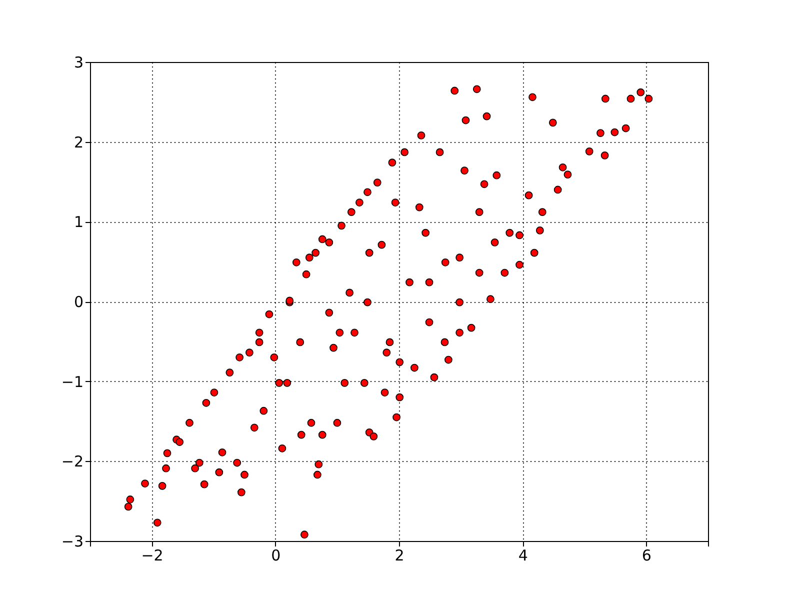  I want to click on x-tick-label: 6, so click(647, 555).